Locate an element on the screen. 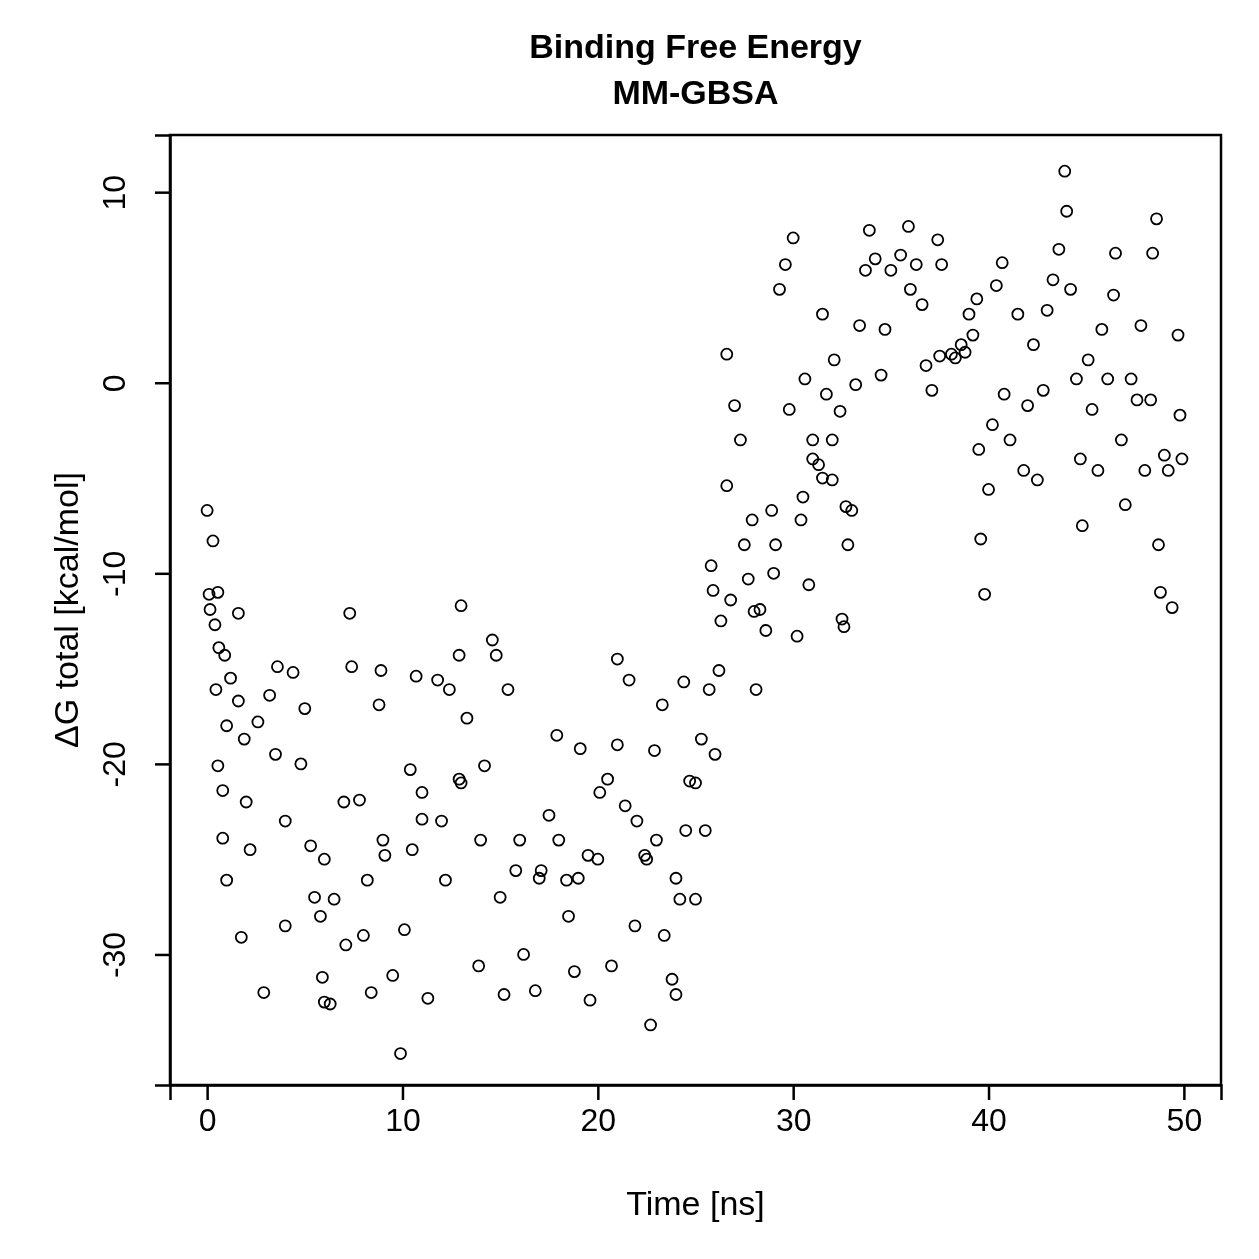 The image size is (1259, 1259). y-axis-title: ΔG total [kcal/mol] is located at coordinates (66, 610).